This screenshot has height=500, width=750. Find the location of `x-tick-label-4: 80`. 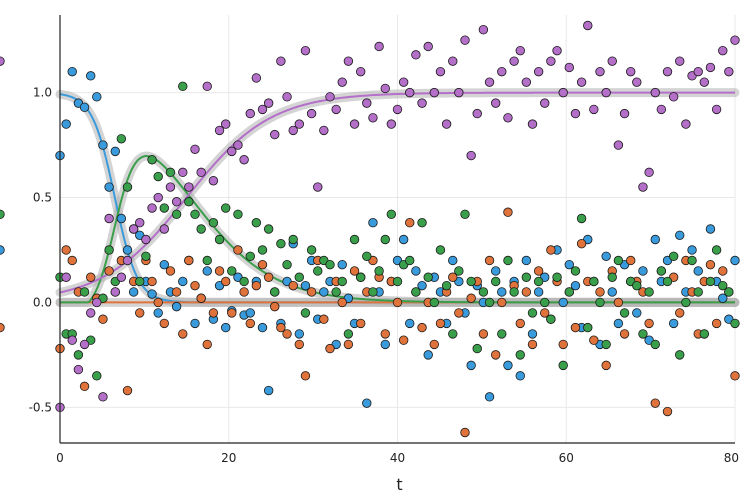

x-tick-label-4: 80 is located at coordinates (731, 458).